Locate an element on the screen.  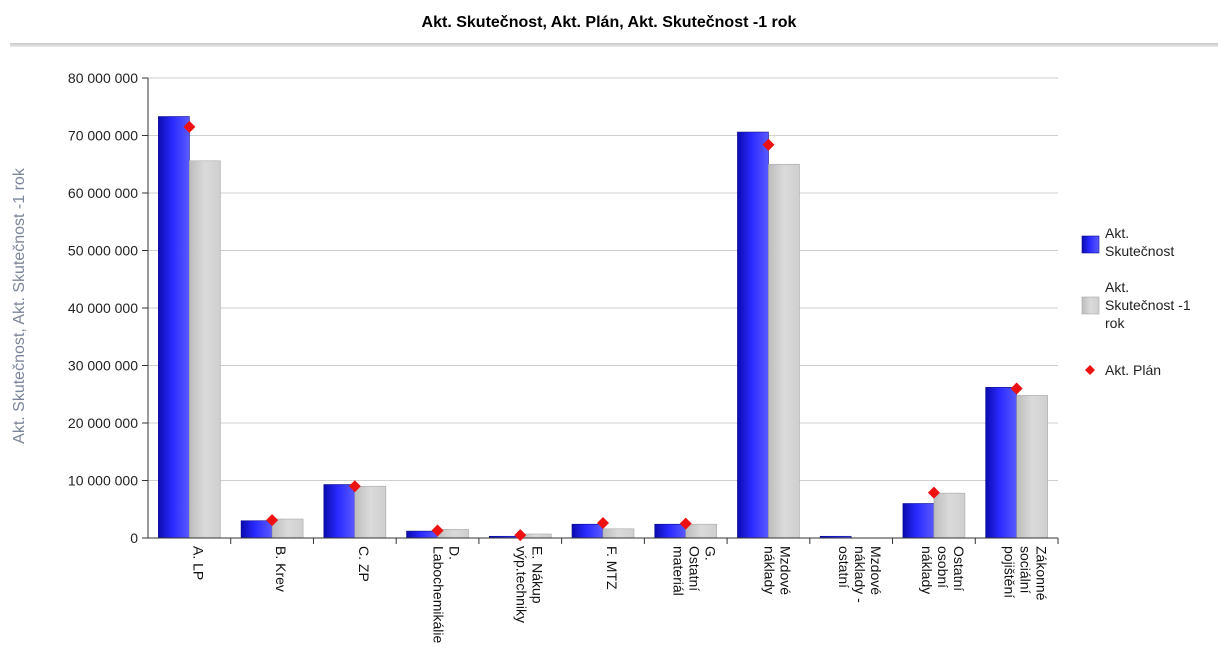
y-axis-title: Akt. Skutečnost, Akt. Skutečnost -1 rok is located at coordinates (19, 305).